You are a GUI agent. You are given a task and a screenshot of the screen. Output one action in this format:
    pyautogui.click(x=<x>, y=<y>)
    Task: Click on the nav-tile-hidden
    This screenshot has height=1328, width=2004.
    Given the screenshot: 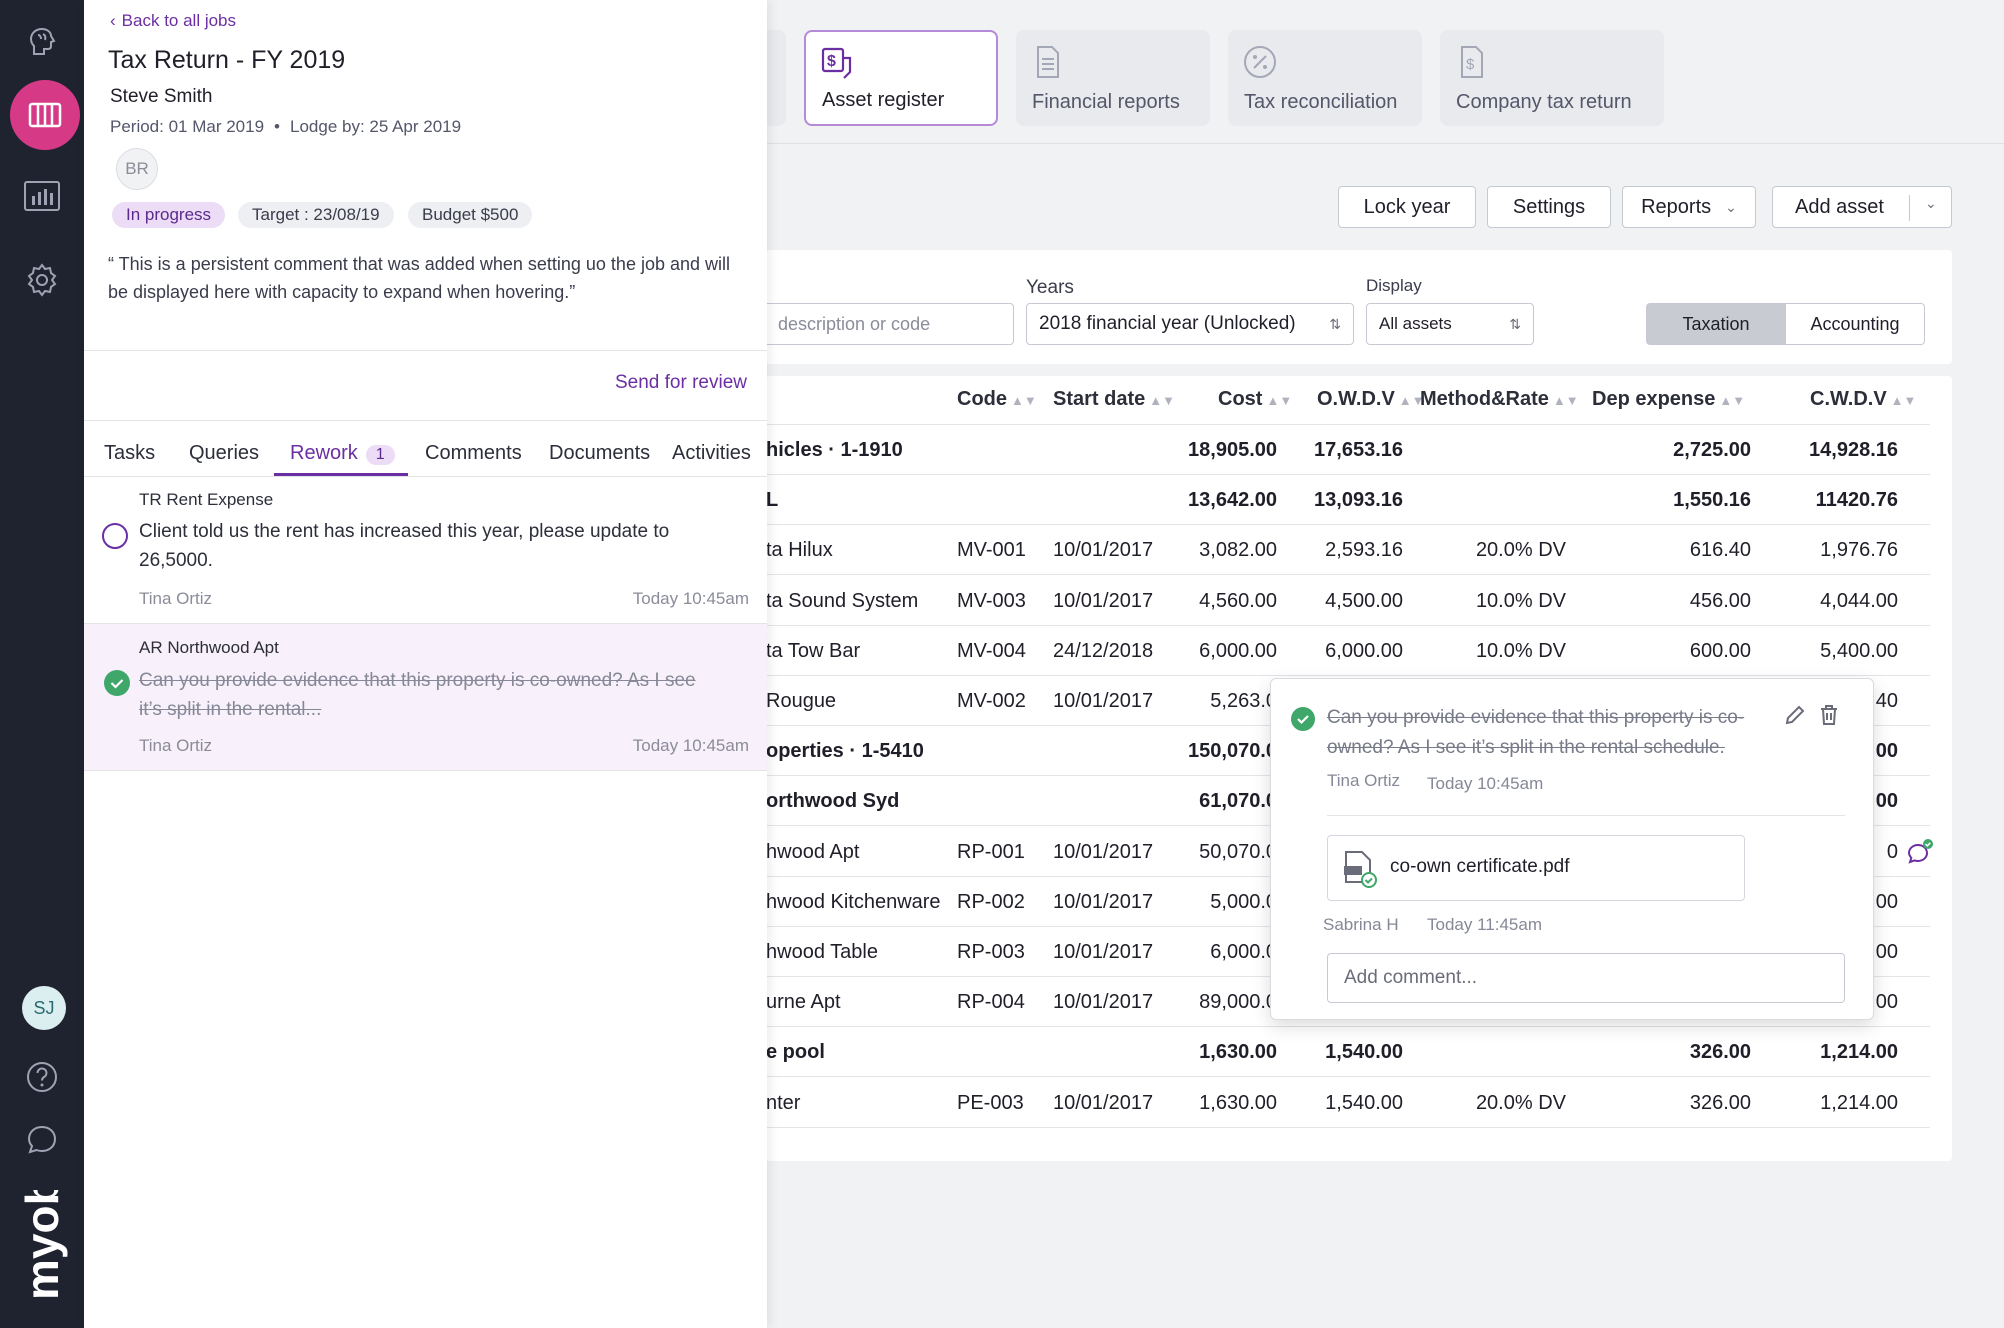 What is the action you would take?
    pyautogui.click(x=776, y=78)
    